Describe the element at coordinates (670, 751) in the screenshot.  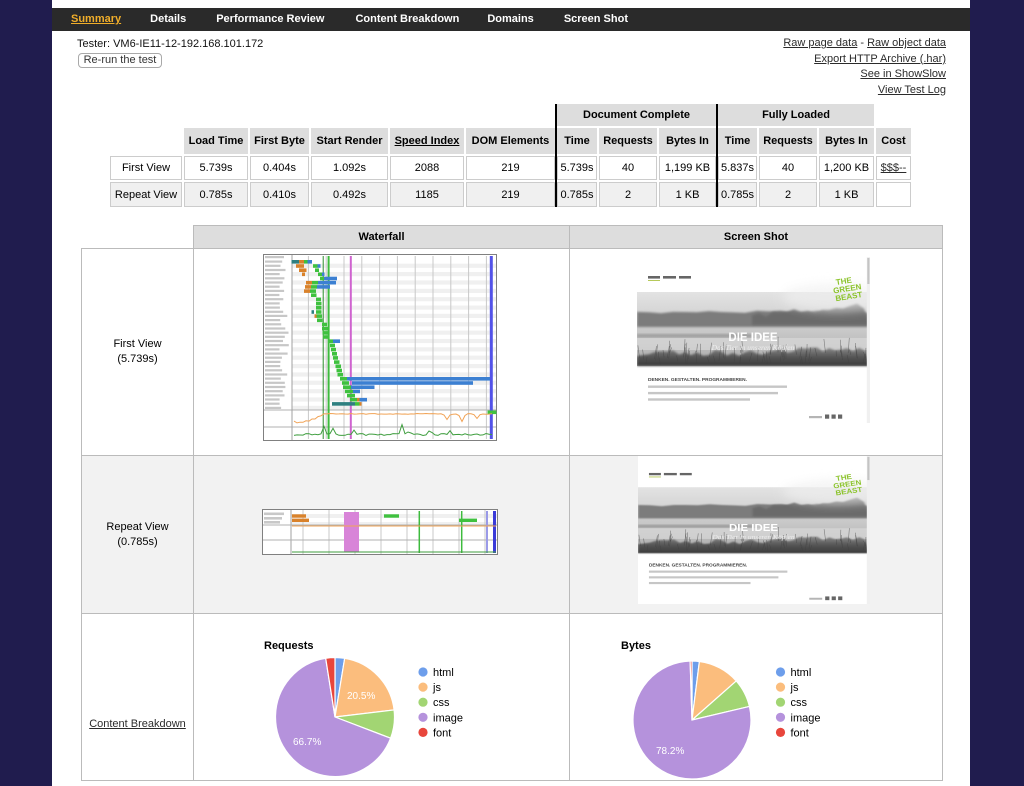
I see `svg-text: 78.2%` at that location.